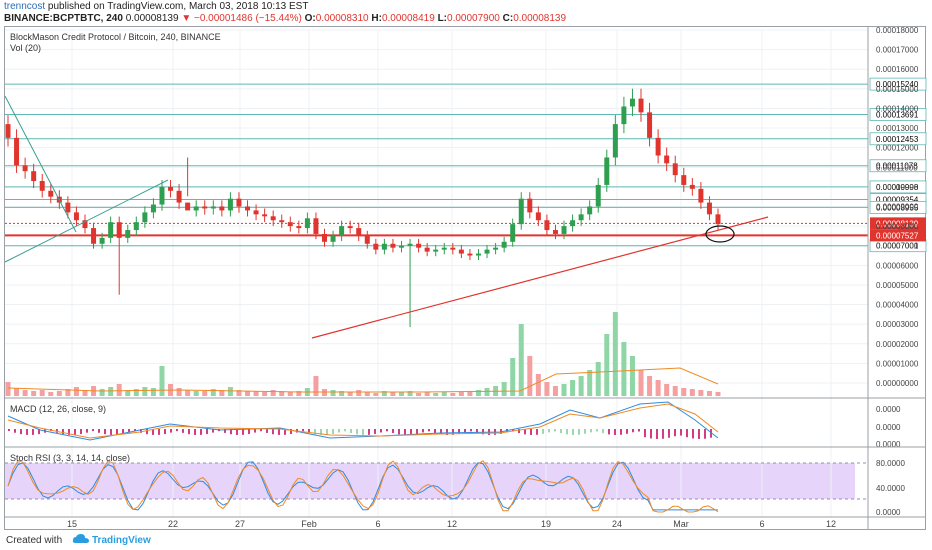 The image size is (932, 550). Describe the element at coordinates (897, 324) in the screenshot. I see `price-tick-label: 0.00003000` at that location.